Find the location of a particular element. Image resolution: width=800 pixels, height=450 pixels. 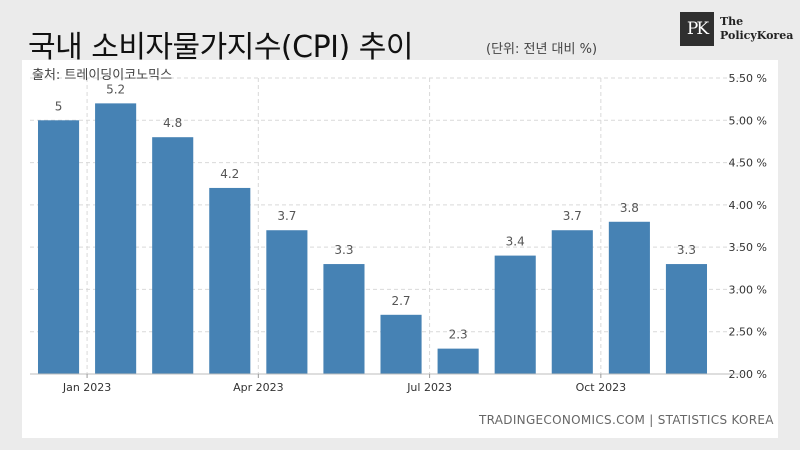

data-label: 3.8 is located at coordinates (629, 208).